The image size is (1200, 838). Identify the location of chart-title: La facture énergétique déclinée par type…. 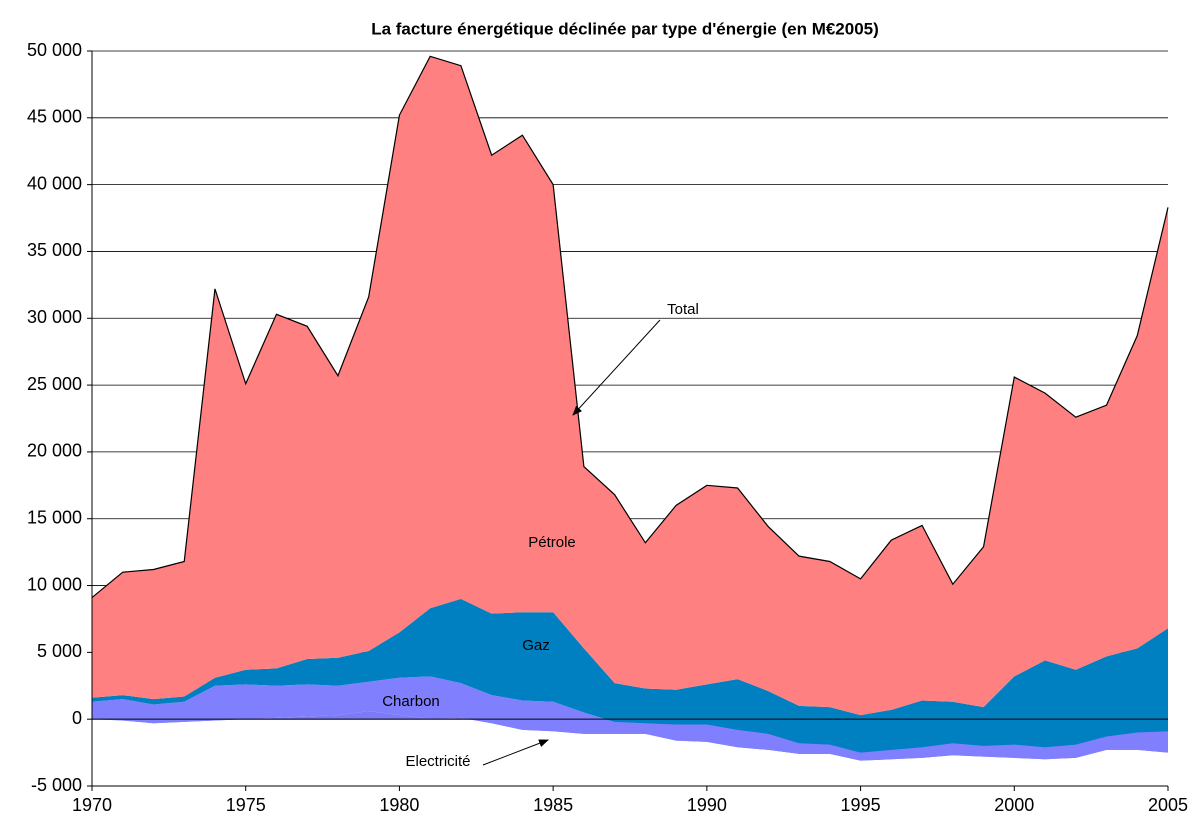
(625, 28).